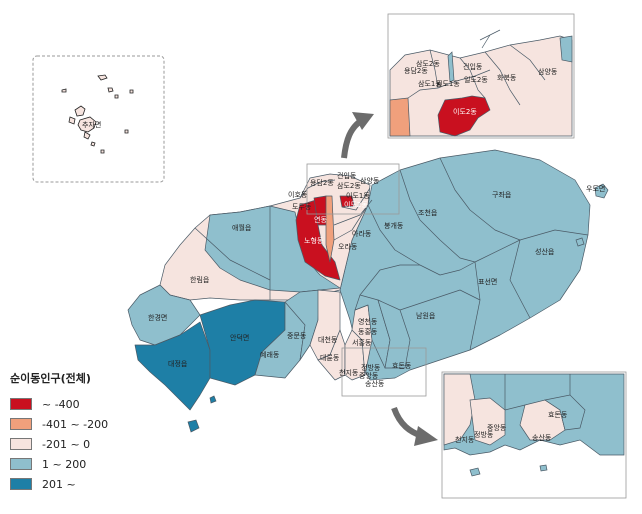 The height and width of the screenshot is (514, 642). I want to click on label-jungang: 중앙동, so click(369, 376).